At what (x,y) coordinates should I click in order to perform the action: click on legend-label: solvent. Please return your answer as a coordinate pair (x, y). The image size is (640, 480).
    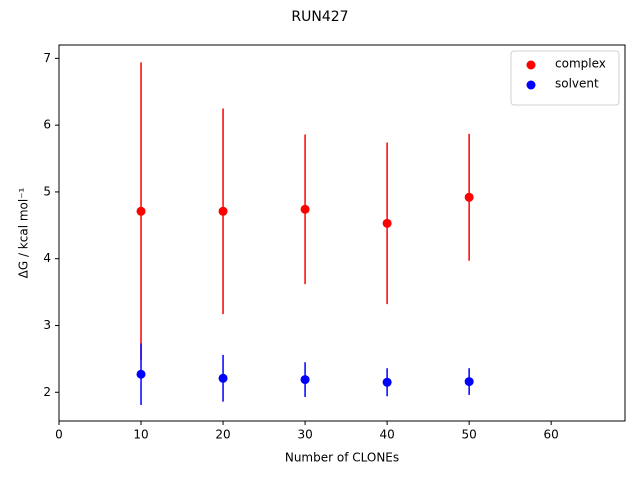
    Looking at the image, I should click on (577, 84).